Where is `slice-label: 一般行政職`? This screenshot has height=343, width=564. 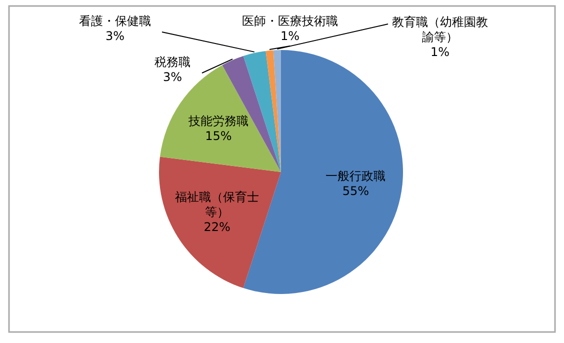 slice-label: 一般行政職 is located at coordinates (356, 175).